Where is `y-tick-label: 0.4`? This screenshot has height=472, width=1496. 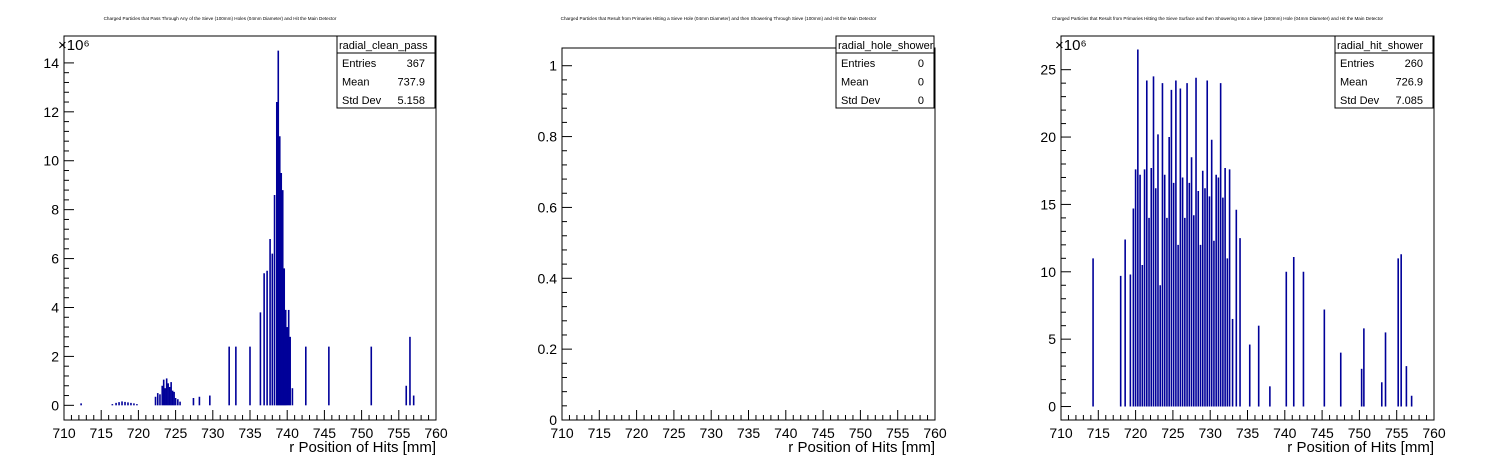 y-tick-label: 0.4 is located at coordinates (548, 278).